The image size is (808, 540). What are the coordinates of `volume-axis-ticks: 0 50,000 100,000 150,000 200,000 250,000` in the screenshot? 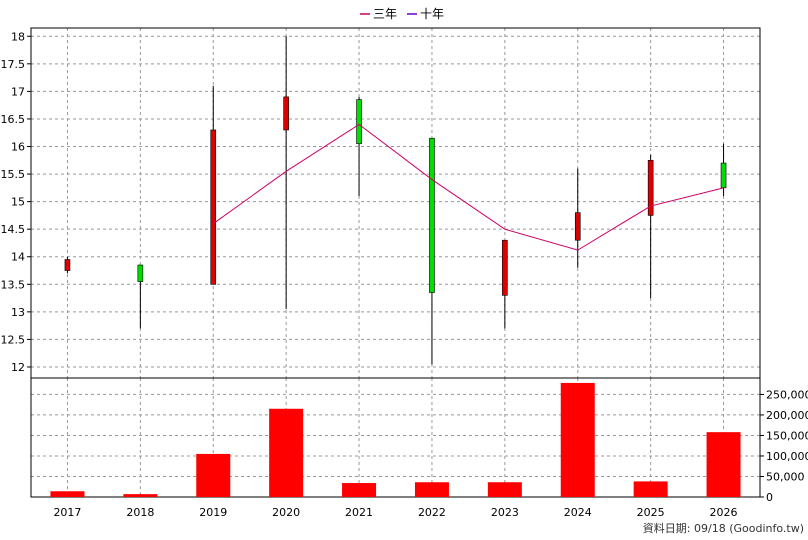 It's located at (784, 446).